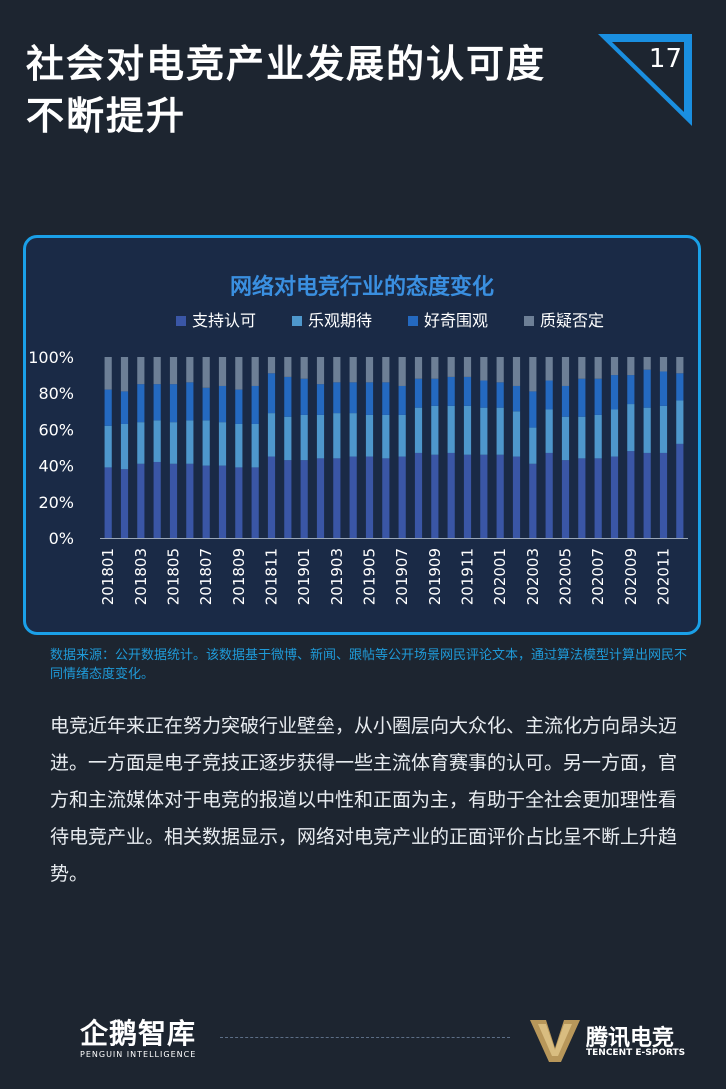 The height and width of the screenshot is (1089, 726). What do you see at coordinates (468, 576) in the screenshot?
I see `x-tick-label: 201911` at bounding box center [468, 576].